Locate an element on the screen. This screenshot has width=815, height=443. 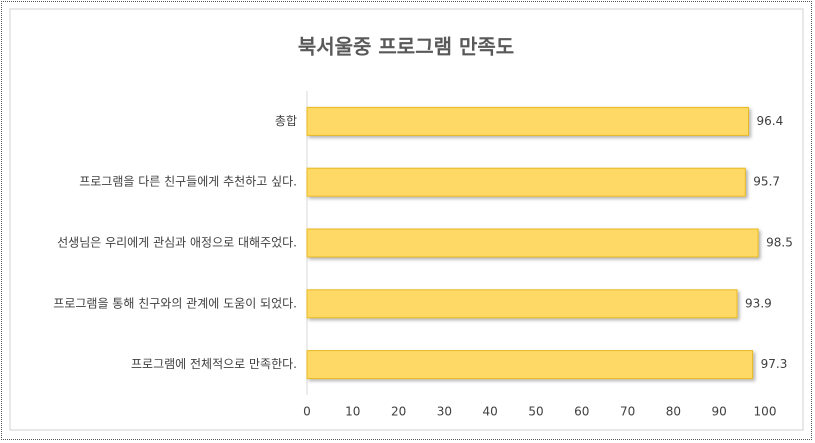
data-label: 93.9 is located at coordinates (758, 303).